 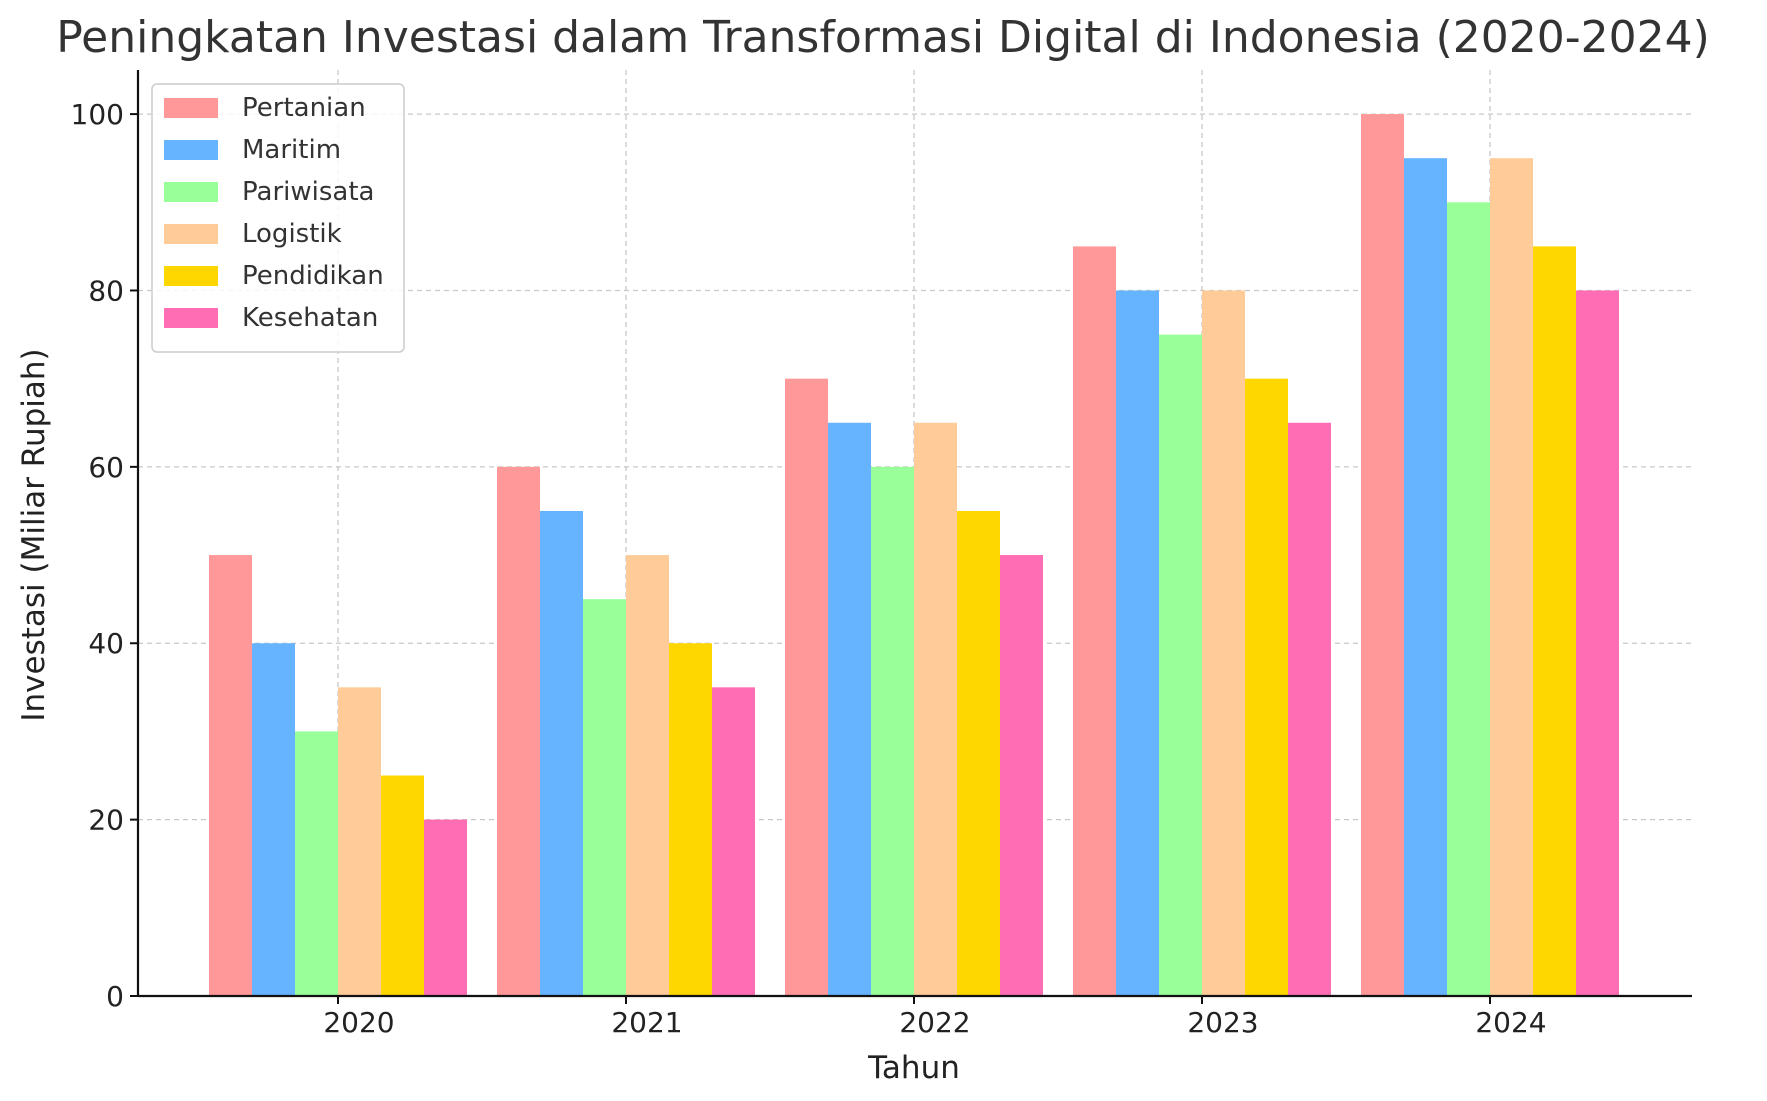 I want to click on legend-label-pertanian: Pertanian, so click(x=304, y=108).